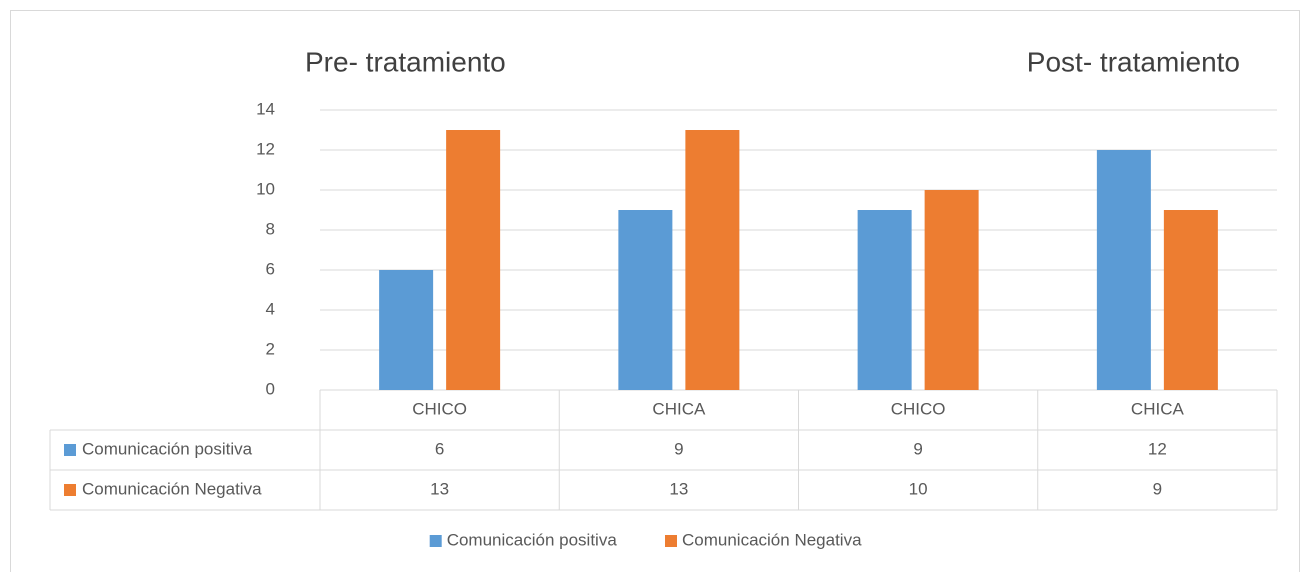 The image size is (1310, 572). Describe the element at coordinates (1157, 448) in the screenshot. I see `table-value: 12` at that location.